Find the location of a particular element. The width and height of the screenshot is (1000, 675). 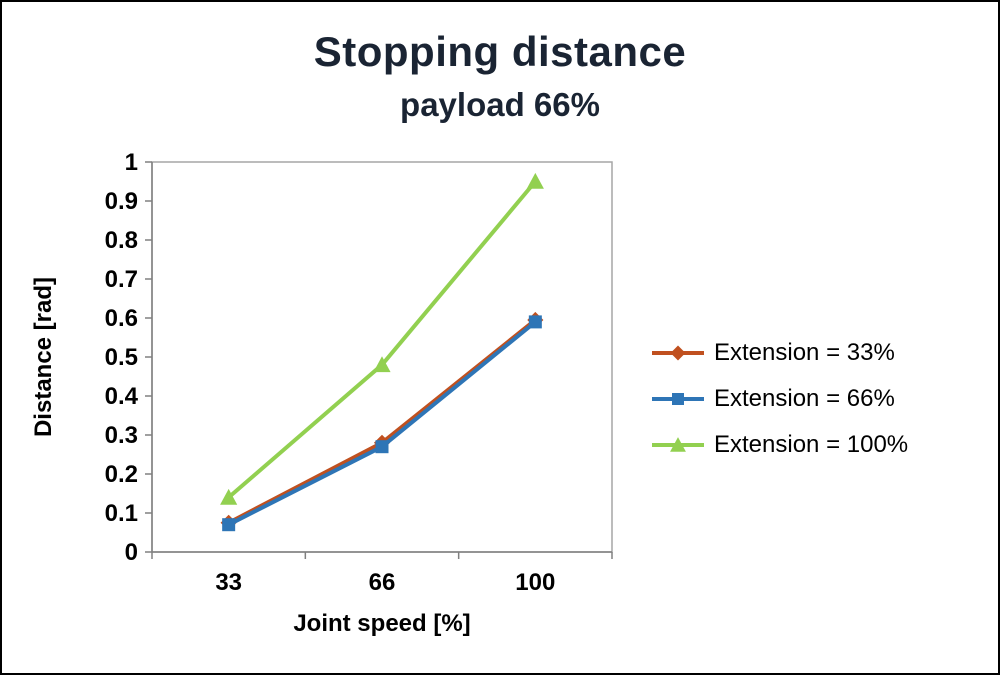

svg-text: 0.4 is located at coordinates (122, 396).